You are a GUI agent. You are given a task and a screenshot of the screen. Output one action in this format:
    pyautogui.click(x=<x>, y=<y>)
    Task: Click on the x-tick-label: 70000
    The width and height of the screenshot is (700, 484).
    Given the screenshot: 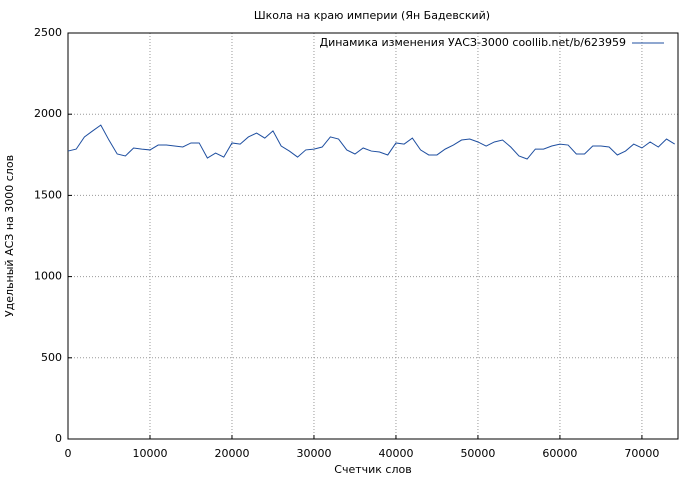 What is the action you would take?
    pyautogui.click(x=641, y=453)
    